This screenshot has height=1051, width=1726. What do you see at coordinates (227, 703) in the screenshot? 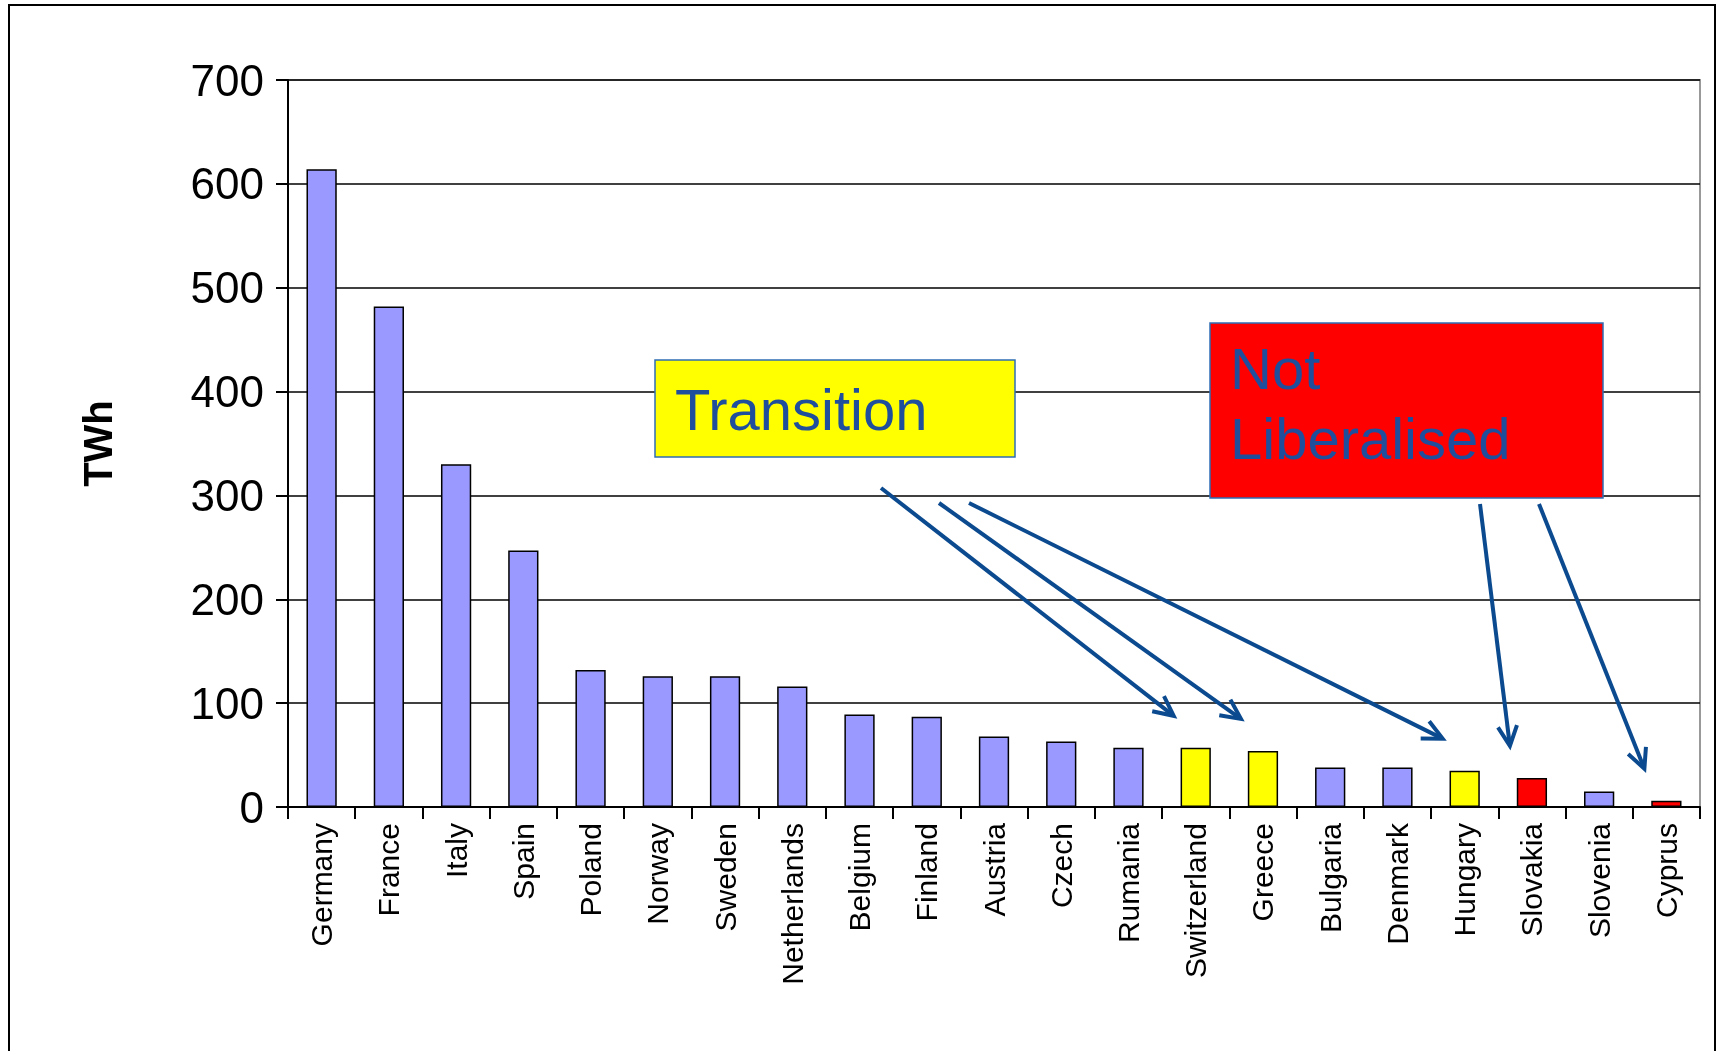
I see `y-tick-label: 100` at bounding box center [227, 703].